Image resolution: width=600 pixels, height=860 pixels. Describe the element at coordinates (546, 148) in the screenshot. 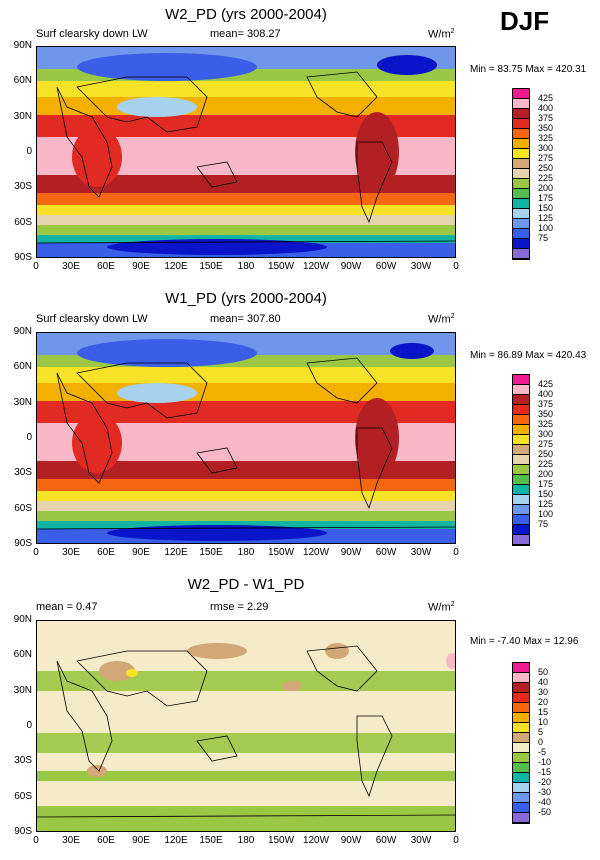

I see `panel-1-colorbar-label: 300` at that location.